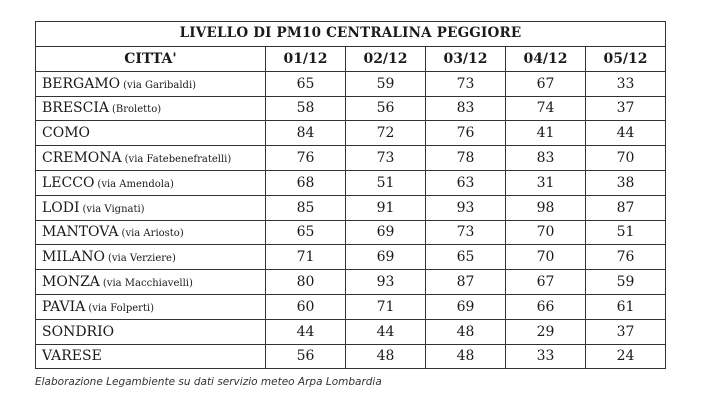 This screenshot has height=411, width=713. What do you see at coordinates (150, 356) in the screenshot?
I see `city-cell: VARESE` at bounding box center [150, 356].